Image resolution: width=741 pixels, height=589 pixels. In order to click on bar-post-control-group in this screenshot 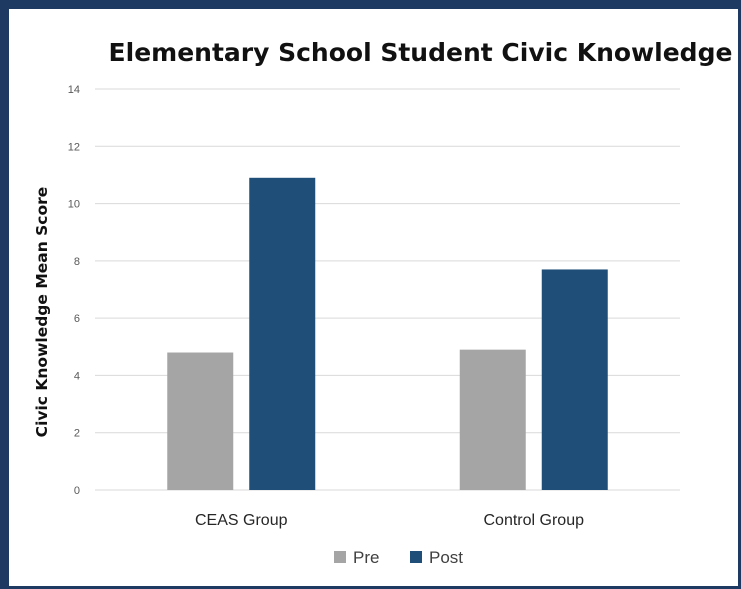, I will do `click(574, 379)`.